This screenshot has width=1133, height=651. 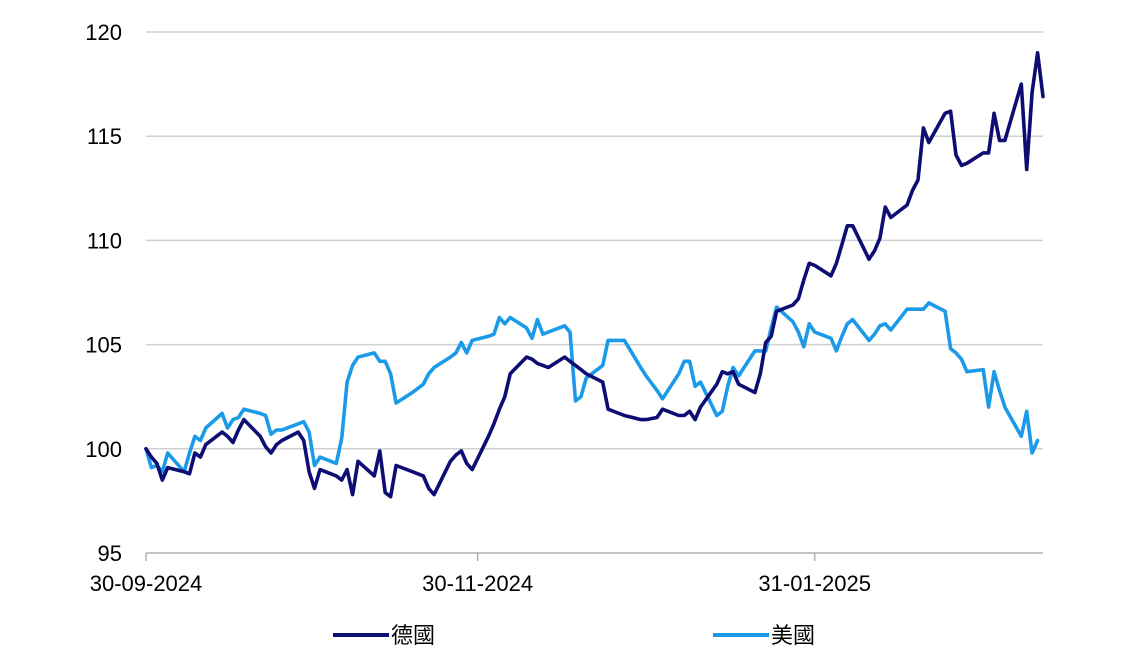 What do you see at coordinates (814, 583) in the screenshot?
I see `x-tick-label: 31-01-2025` at bounding box center [814, 583].